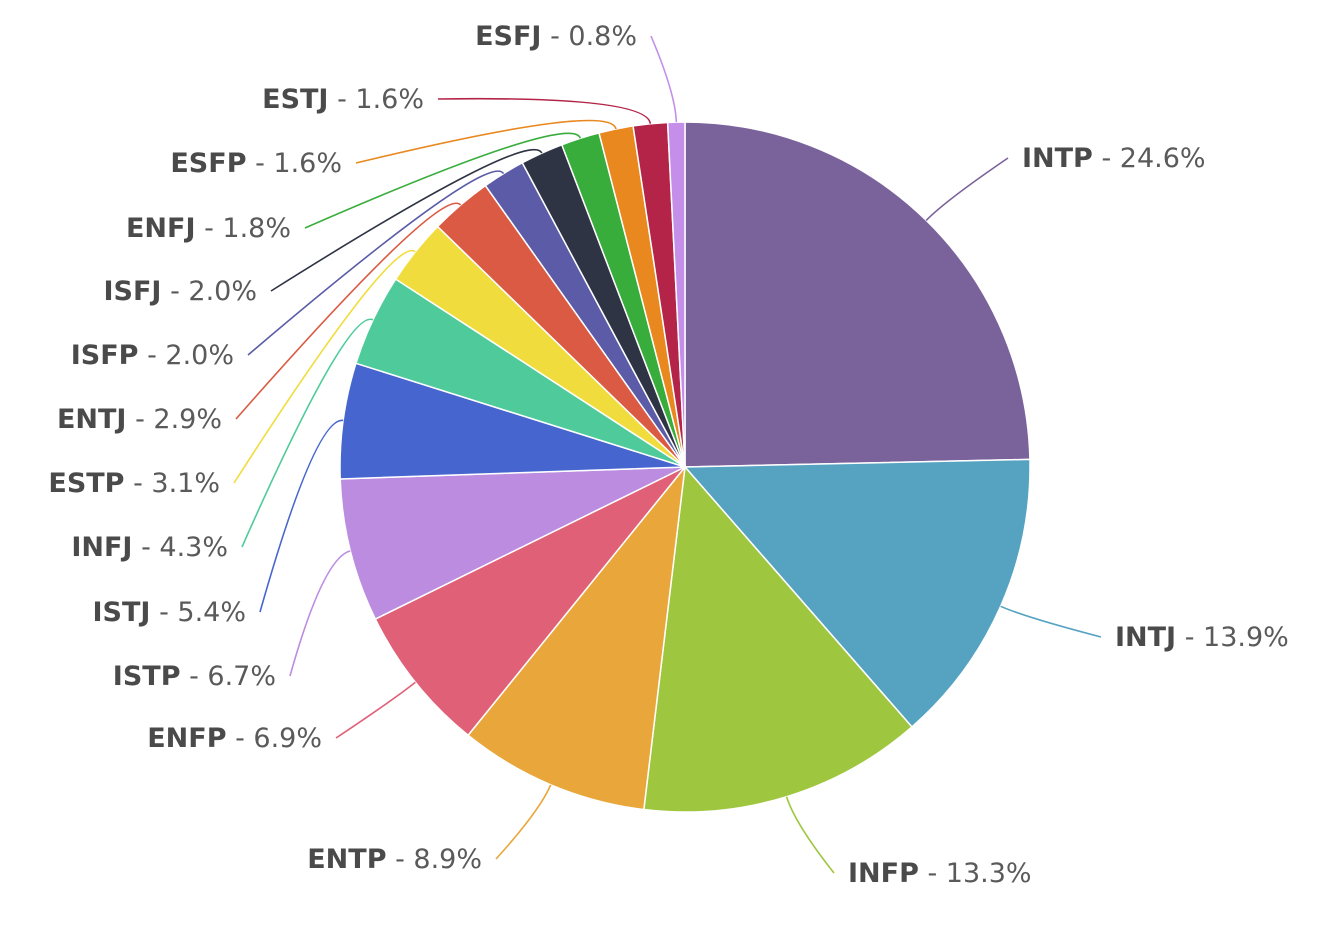 The width and height of the screenshot is (1344, 938). Describe the element at coordinates (92, 419) in the screenshot. I see `slice-category: ENTJ` at that location.